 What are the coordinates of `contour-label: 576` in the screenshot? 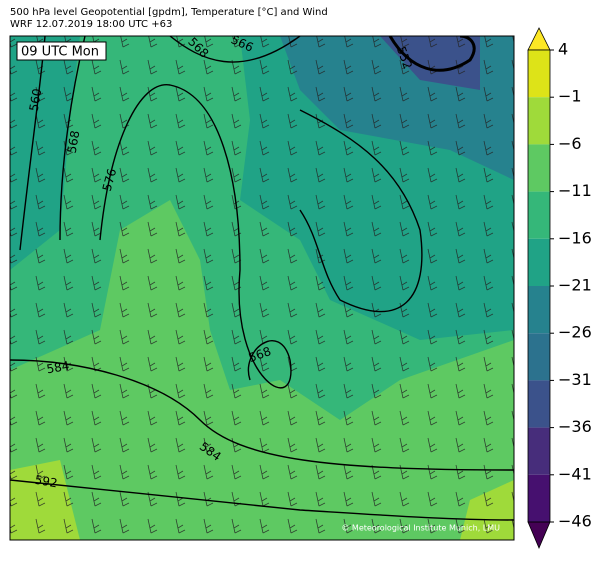 It's located at (109, 180).